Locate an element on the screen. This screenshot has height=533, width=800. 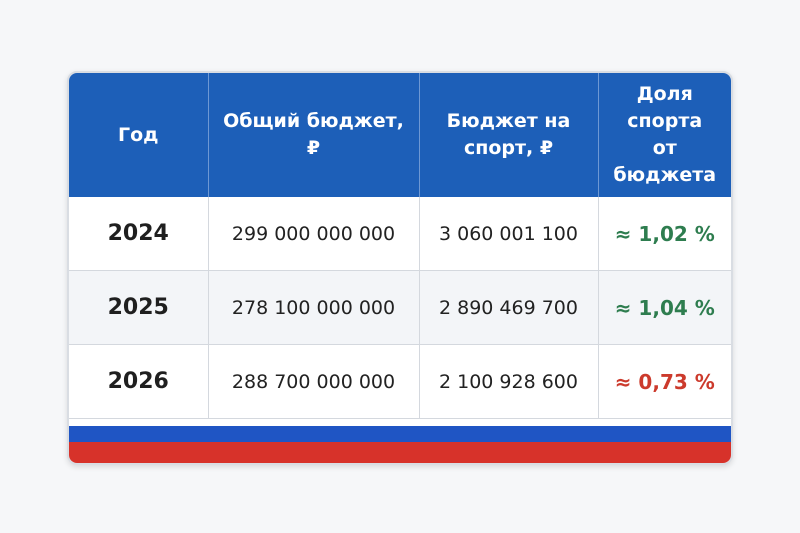
sport-budget-cell: 2 100 928 600 is located at coordinates (509, 381).